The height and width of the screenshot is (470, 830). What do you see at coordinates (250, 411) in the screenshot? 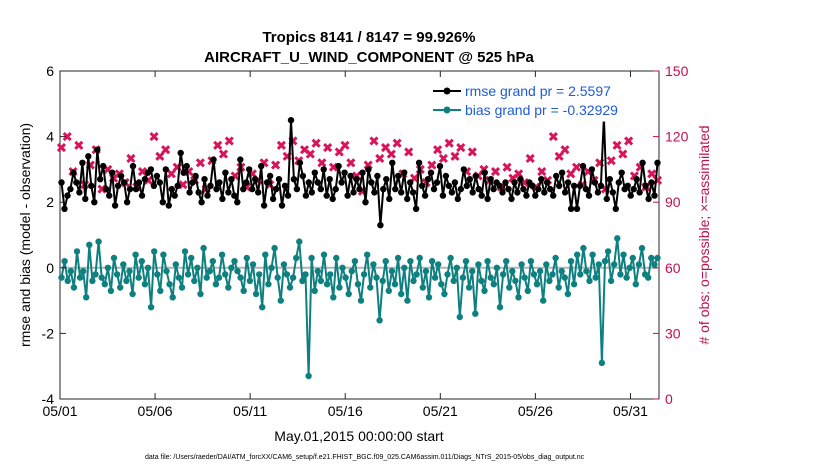
I see `x-tick-label: 05/11` at bounding box center [250, 411].